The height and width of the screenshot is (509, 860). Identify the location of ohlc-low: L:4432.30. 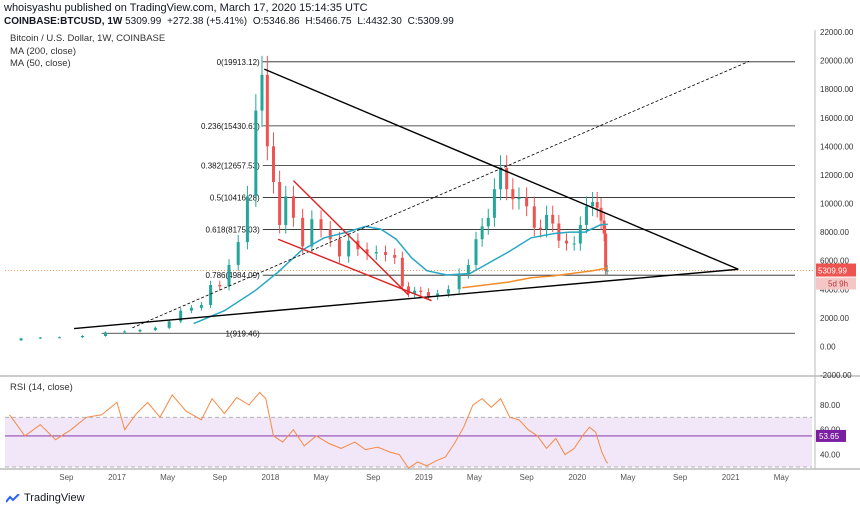
(379, 21).